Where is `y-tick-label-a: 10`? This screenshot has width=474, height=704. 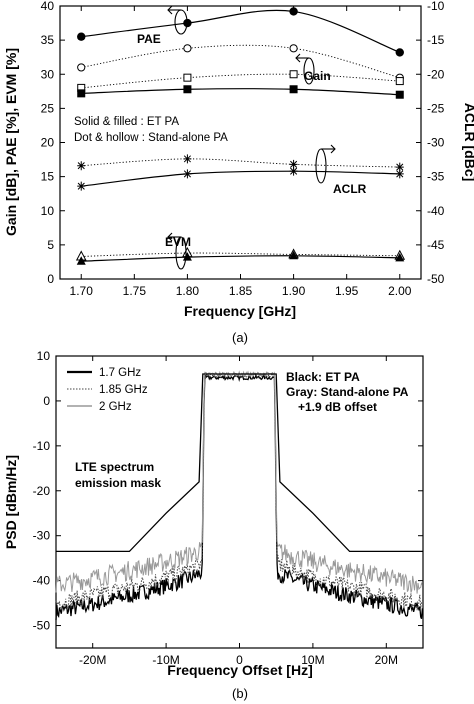 y-tick-label-a: 10 is located at coordinates (48, 211).